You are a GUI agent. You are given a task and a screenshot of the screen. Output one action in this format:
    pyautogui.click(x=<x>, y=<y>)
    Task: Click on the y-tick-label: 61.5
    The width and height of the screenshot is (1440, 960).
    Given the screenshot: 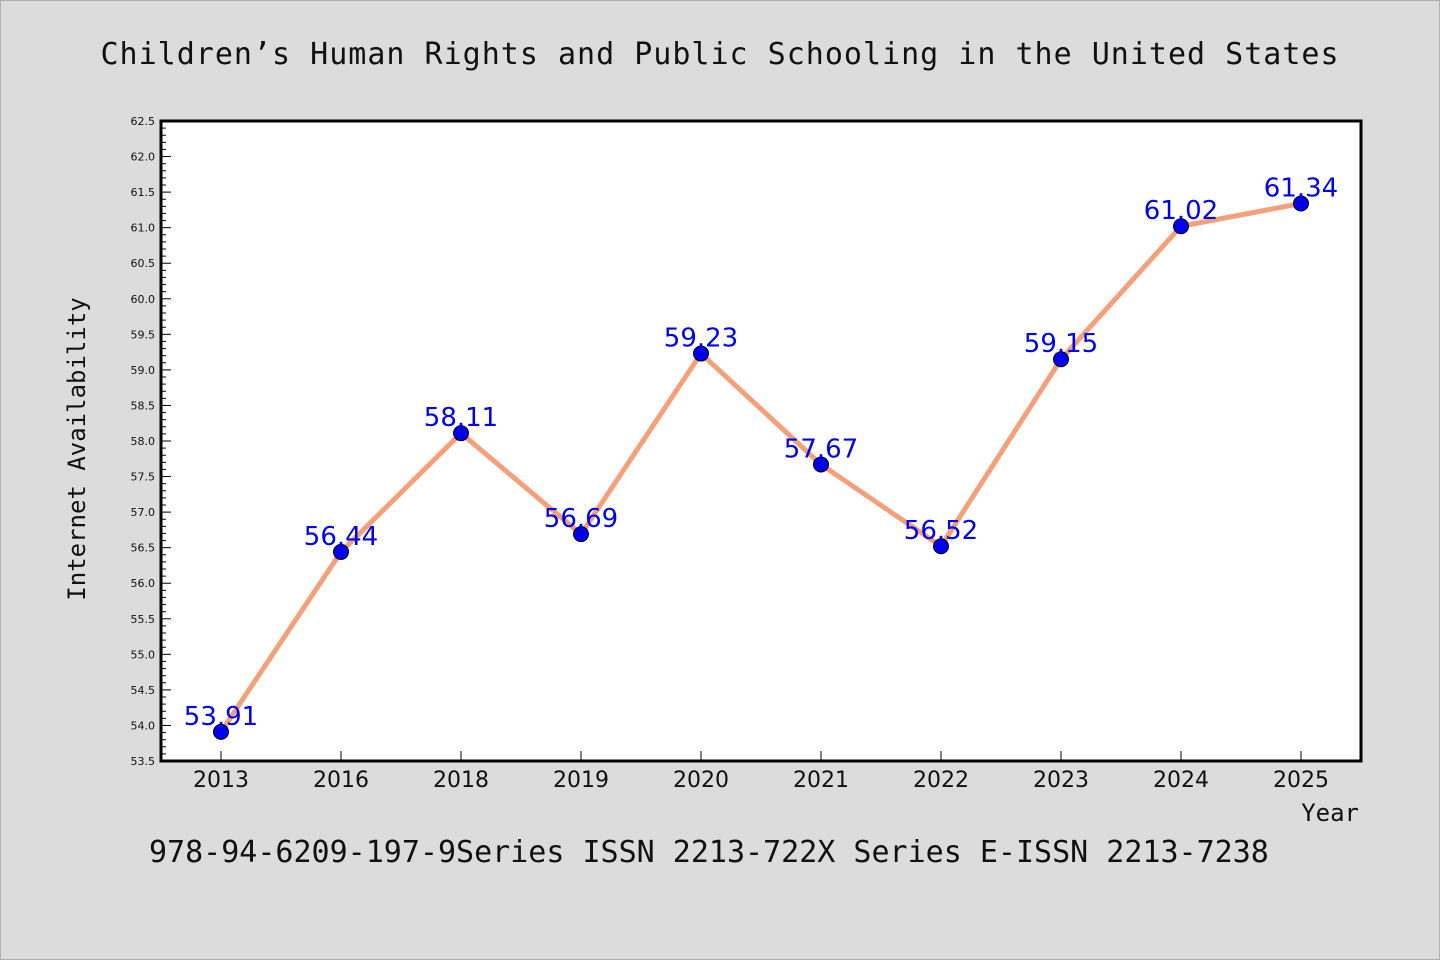 What is the action you would take?
    pyautogui.click(x=143, y=192)
    